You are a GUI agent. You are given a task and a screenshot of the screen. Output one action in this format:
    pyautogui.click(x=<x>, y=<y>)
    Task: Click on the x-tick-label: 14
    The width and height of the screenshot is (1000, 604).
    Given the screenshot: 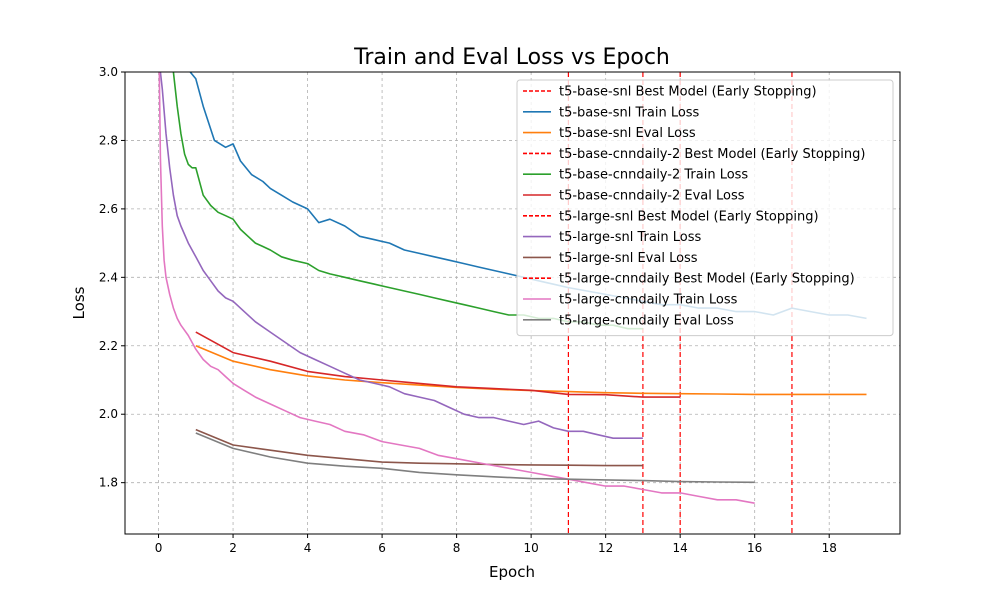 What is the action you would take?
    pyautogui.click(x=680, y=548)
    